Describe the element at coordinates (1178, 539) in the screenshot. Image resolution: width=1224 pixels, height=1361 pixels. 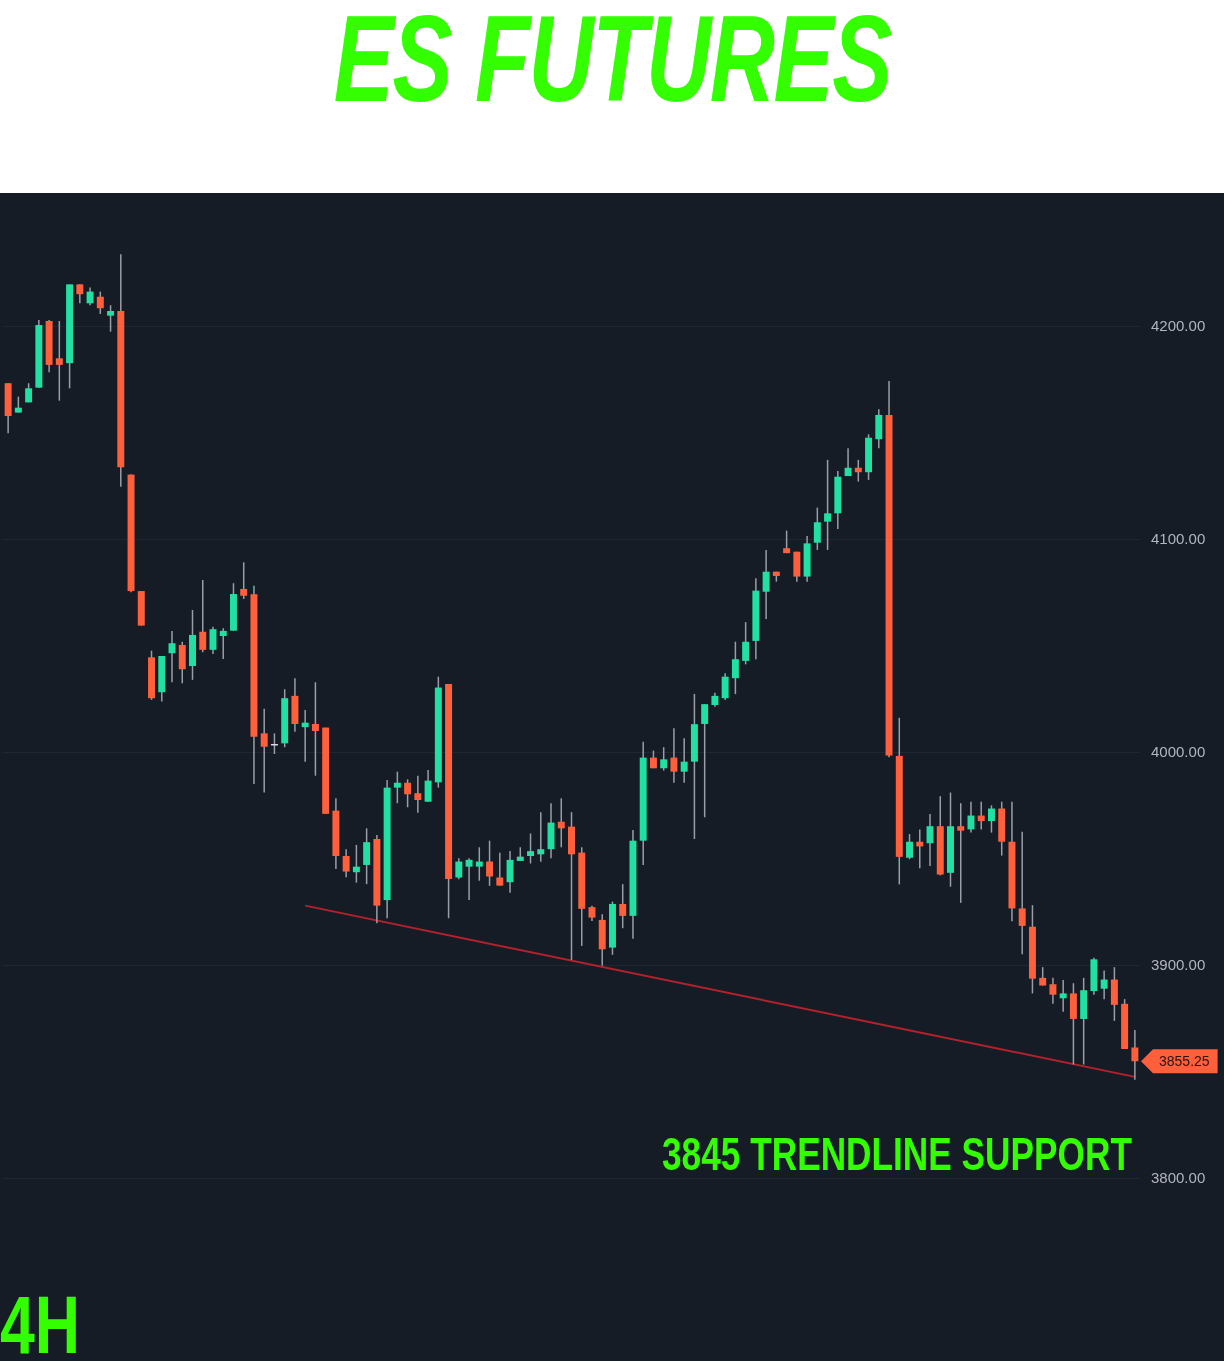
I see `y-tick-label: 4100.00` at that location.